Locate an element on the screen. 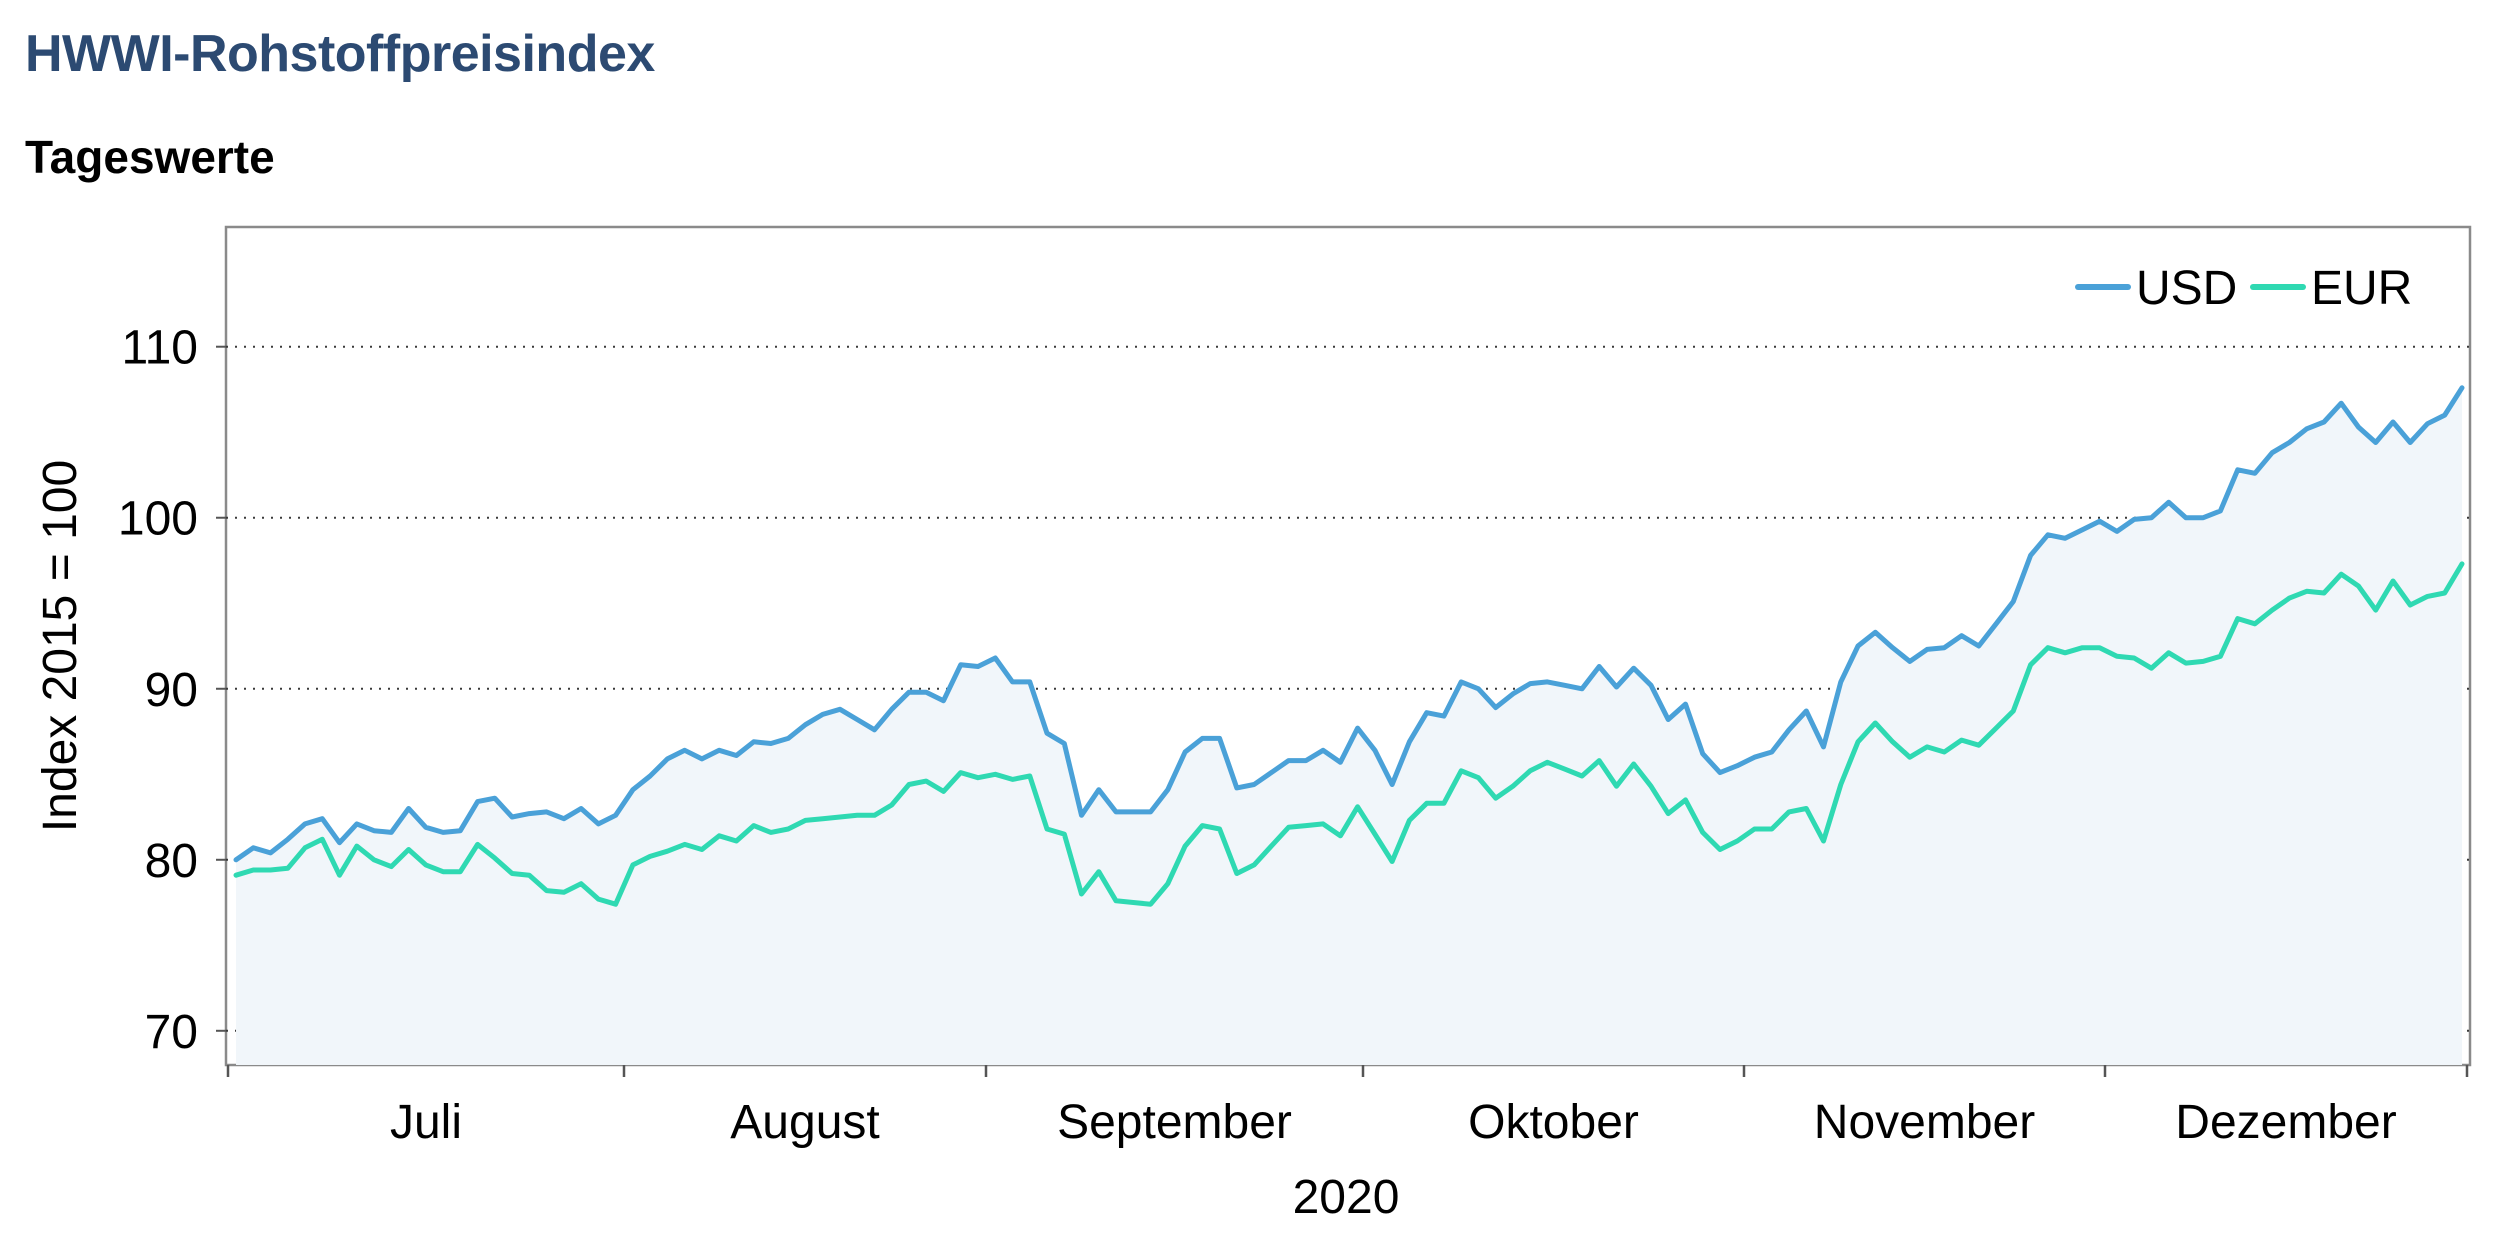 This screenshot has width=2500, height=1250. x-tick-label-dezember: Dezember is located at coordinates (2285, 1122).